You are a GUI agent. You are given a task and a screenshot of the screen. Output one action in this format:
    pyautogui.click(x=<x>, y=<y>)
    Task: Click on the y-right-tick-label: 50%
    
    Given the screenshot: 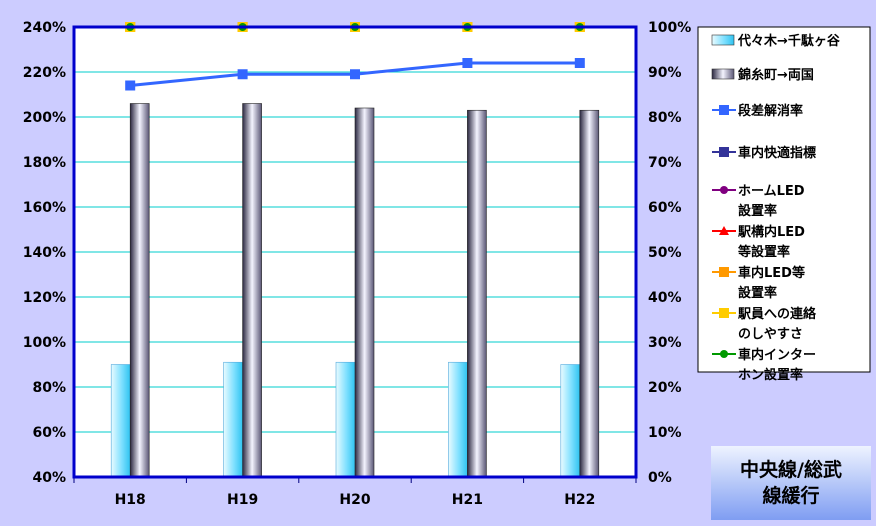 What is the action you would take?
    pyautogui.click(x=665, y=253)
    